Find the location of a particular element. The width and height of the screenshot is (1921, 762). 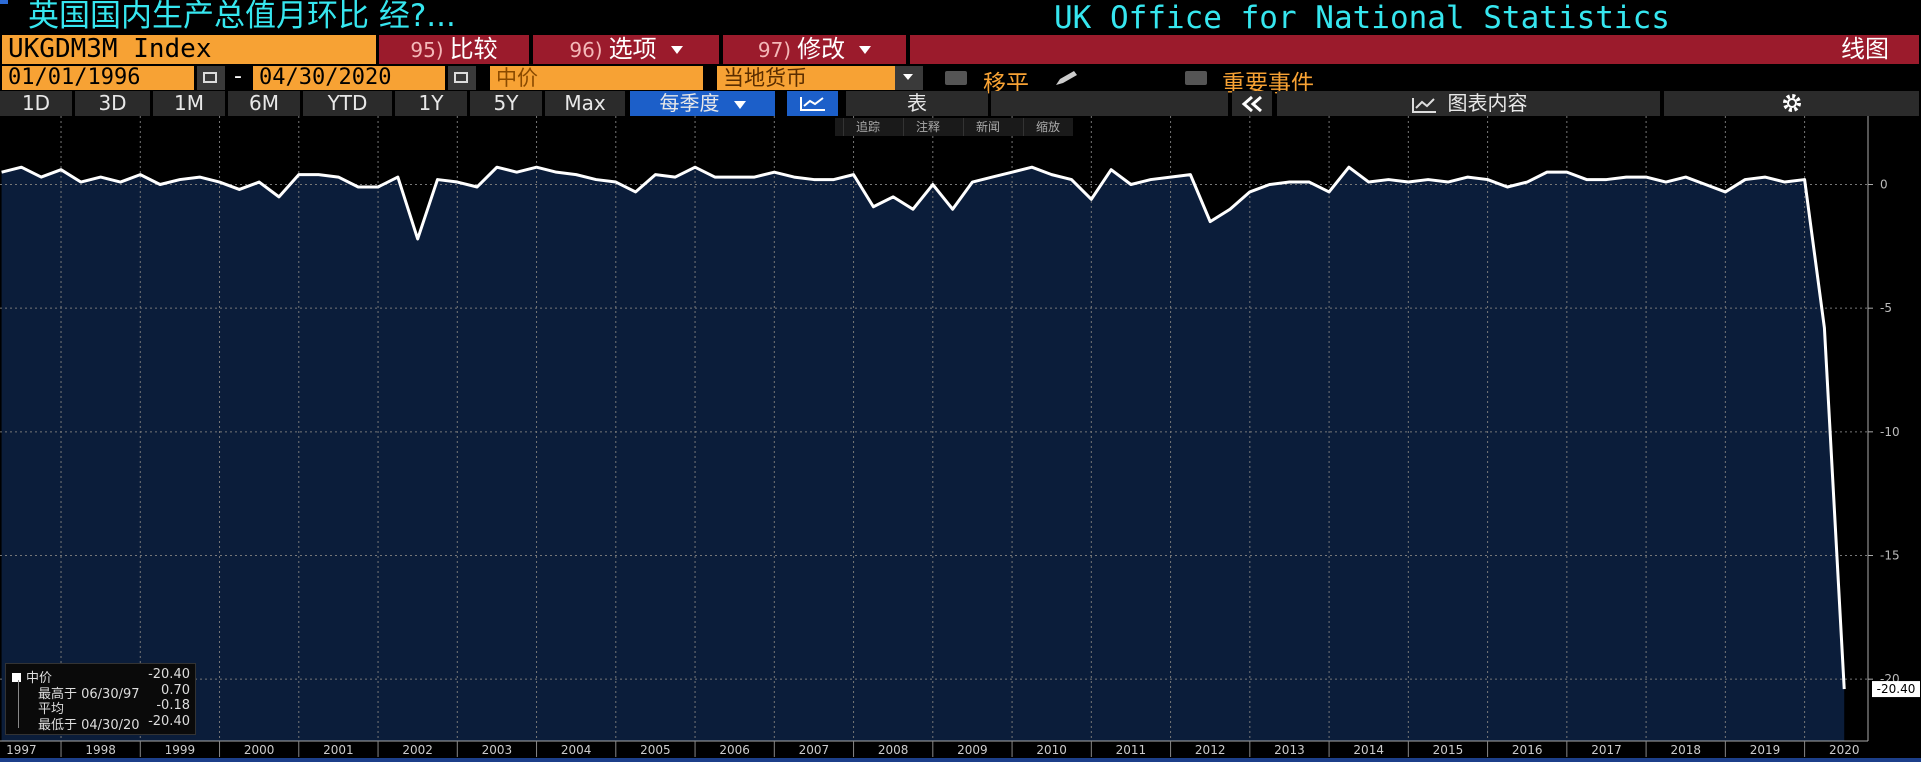

chart-tool: 缩放 is located at coordinates (1041, 127).